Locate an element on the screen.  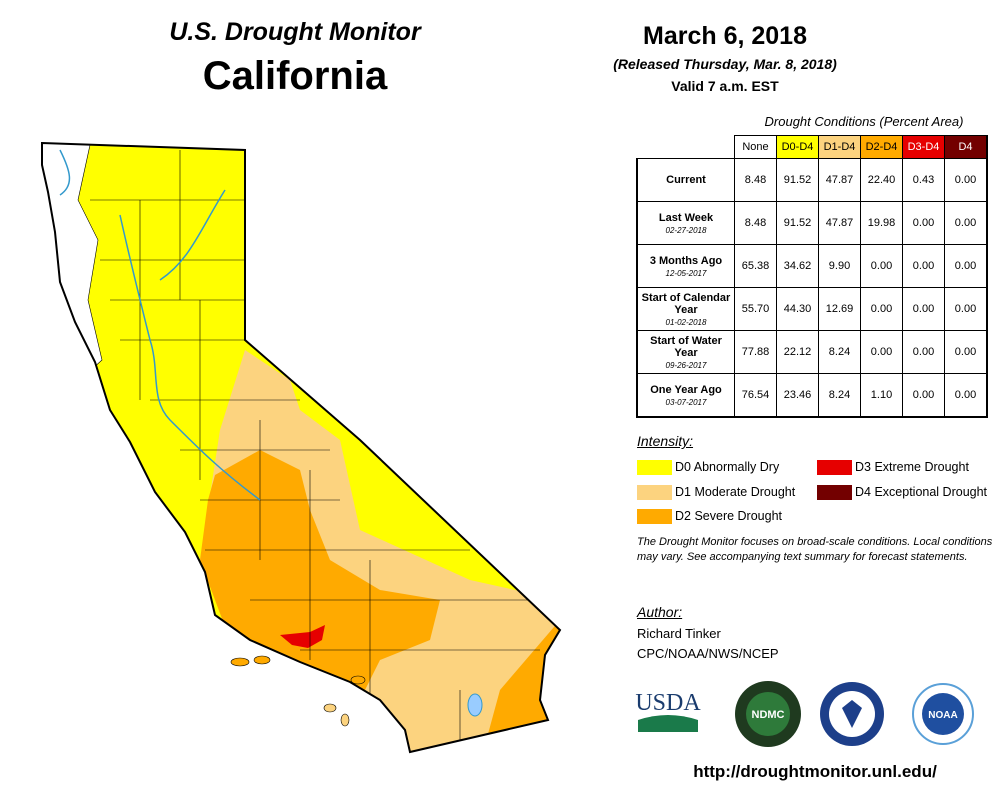
legend-label: D3 Extreme Drought is located at coordinates (912, 467).